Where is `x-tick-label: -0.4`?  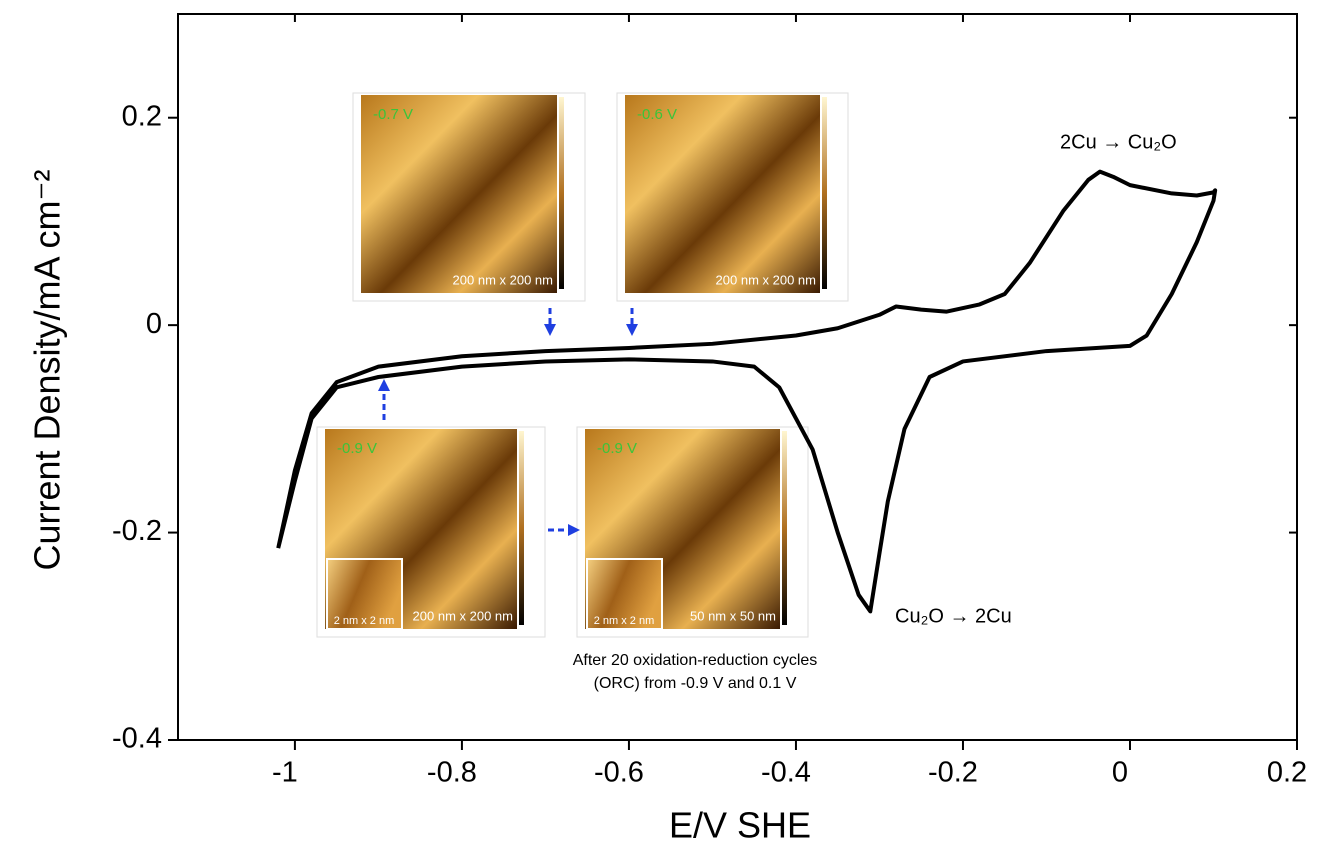
x-tick-label: -0.4 is located at coordinates (786, 773).